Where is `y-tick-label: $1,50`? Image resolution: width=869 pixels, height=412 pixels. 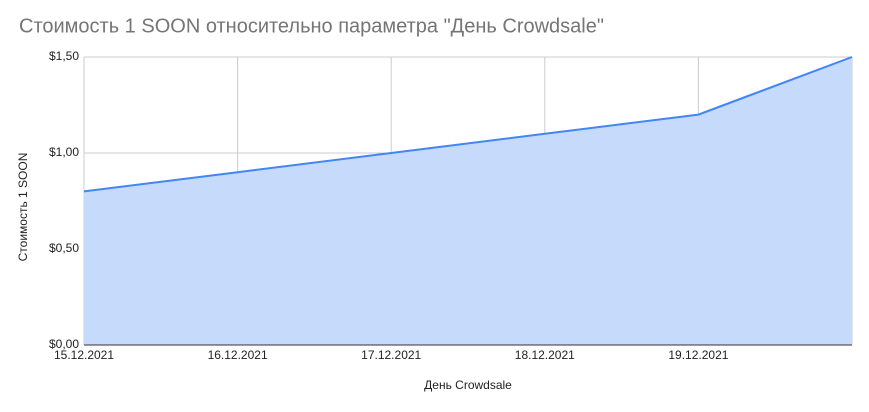 y-tick-label: $1,50 is located at coordinates (64, 56).